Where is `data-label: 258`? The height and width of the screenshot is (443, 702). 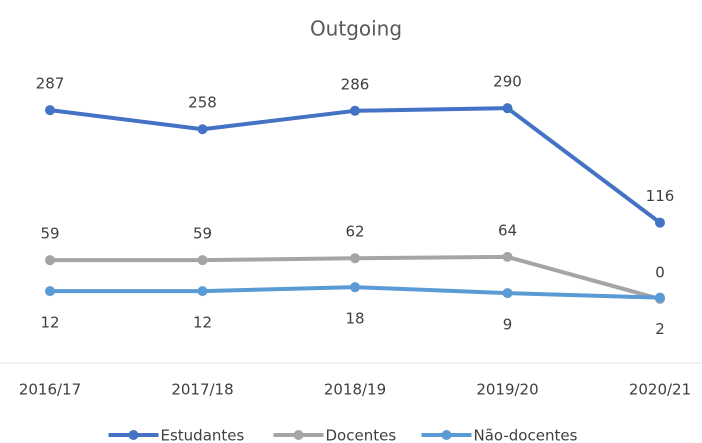 data-label: 258 is located at coordinates (202, 103).